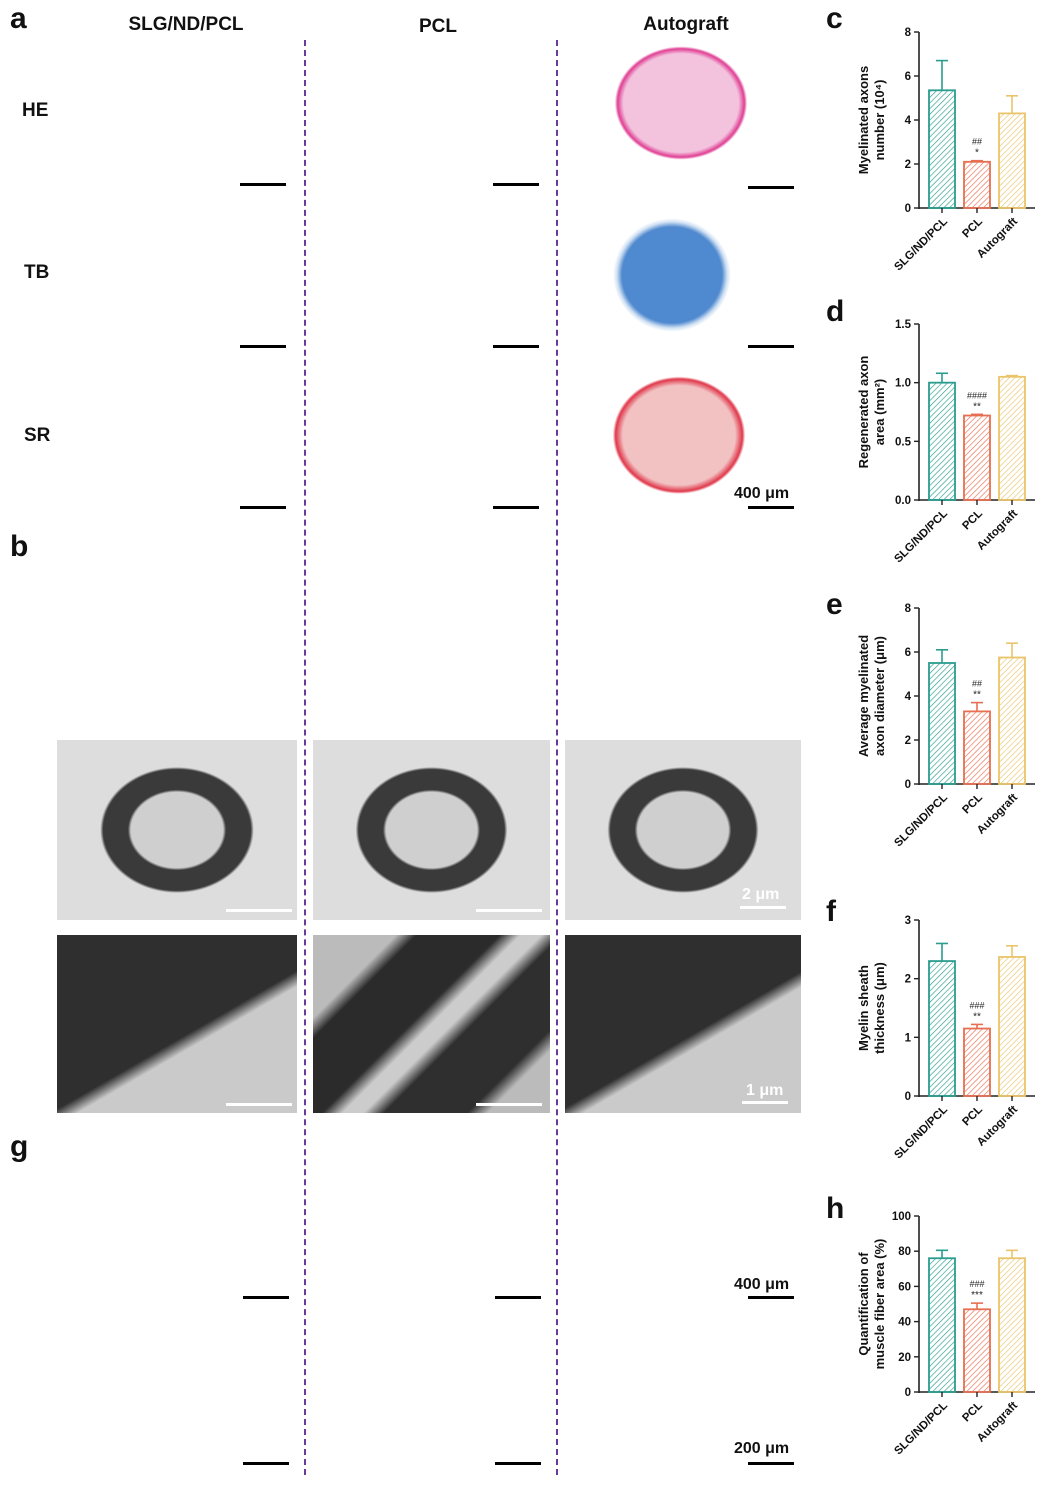 This screenshot has height=1485, width=1058. Describe the element at coordinates (680, 275) in the screenshot. I see `tb-image-autograft` at that location.